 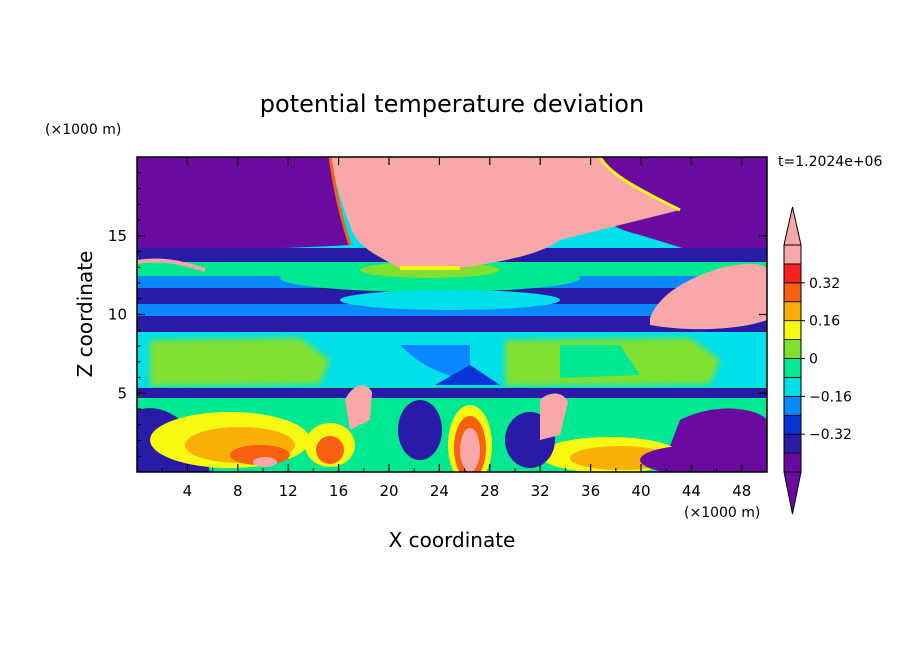 I want to click on x-tick-label-1: 8, so click(x=238, y=491).